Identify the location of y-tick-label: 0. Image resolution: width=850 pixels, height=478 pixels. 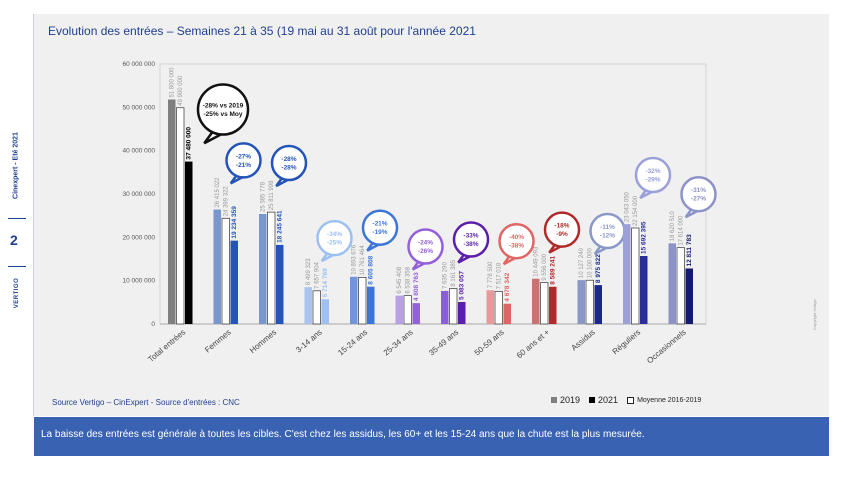
(153, 324).